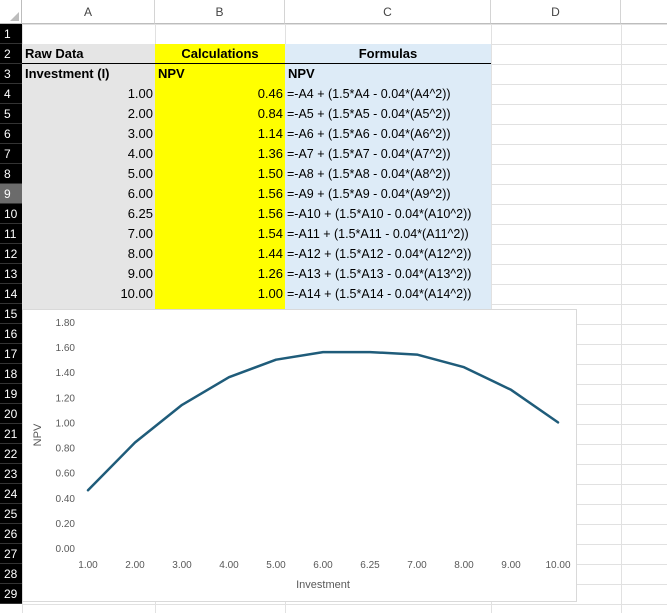 This screenshot has height=613, width=667. Describe the element at coordinates (388, 174) in the screenshot. I see `cell-c8: =-A8 + (1.5*A8 - 0.04*(A8^2))` at that location.